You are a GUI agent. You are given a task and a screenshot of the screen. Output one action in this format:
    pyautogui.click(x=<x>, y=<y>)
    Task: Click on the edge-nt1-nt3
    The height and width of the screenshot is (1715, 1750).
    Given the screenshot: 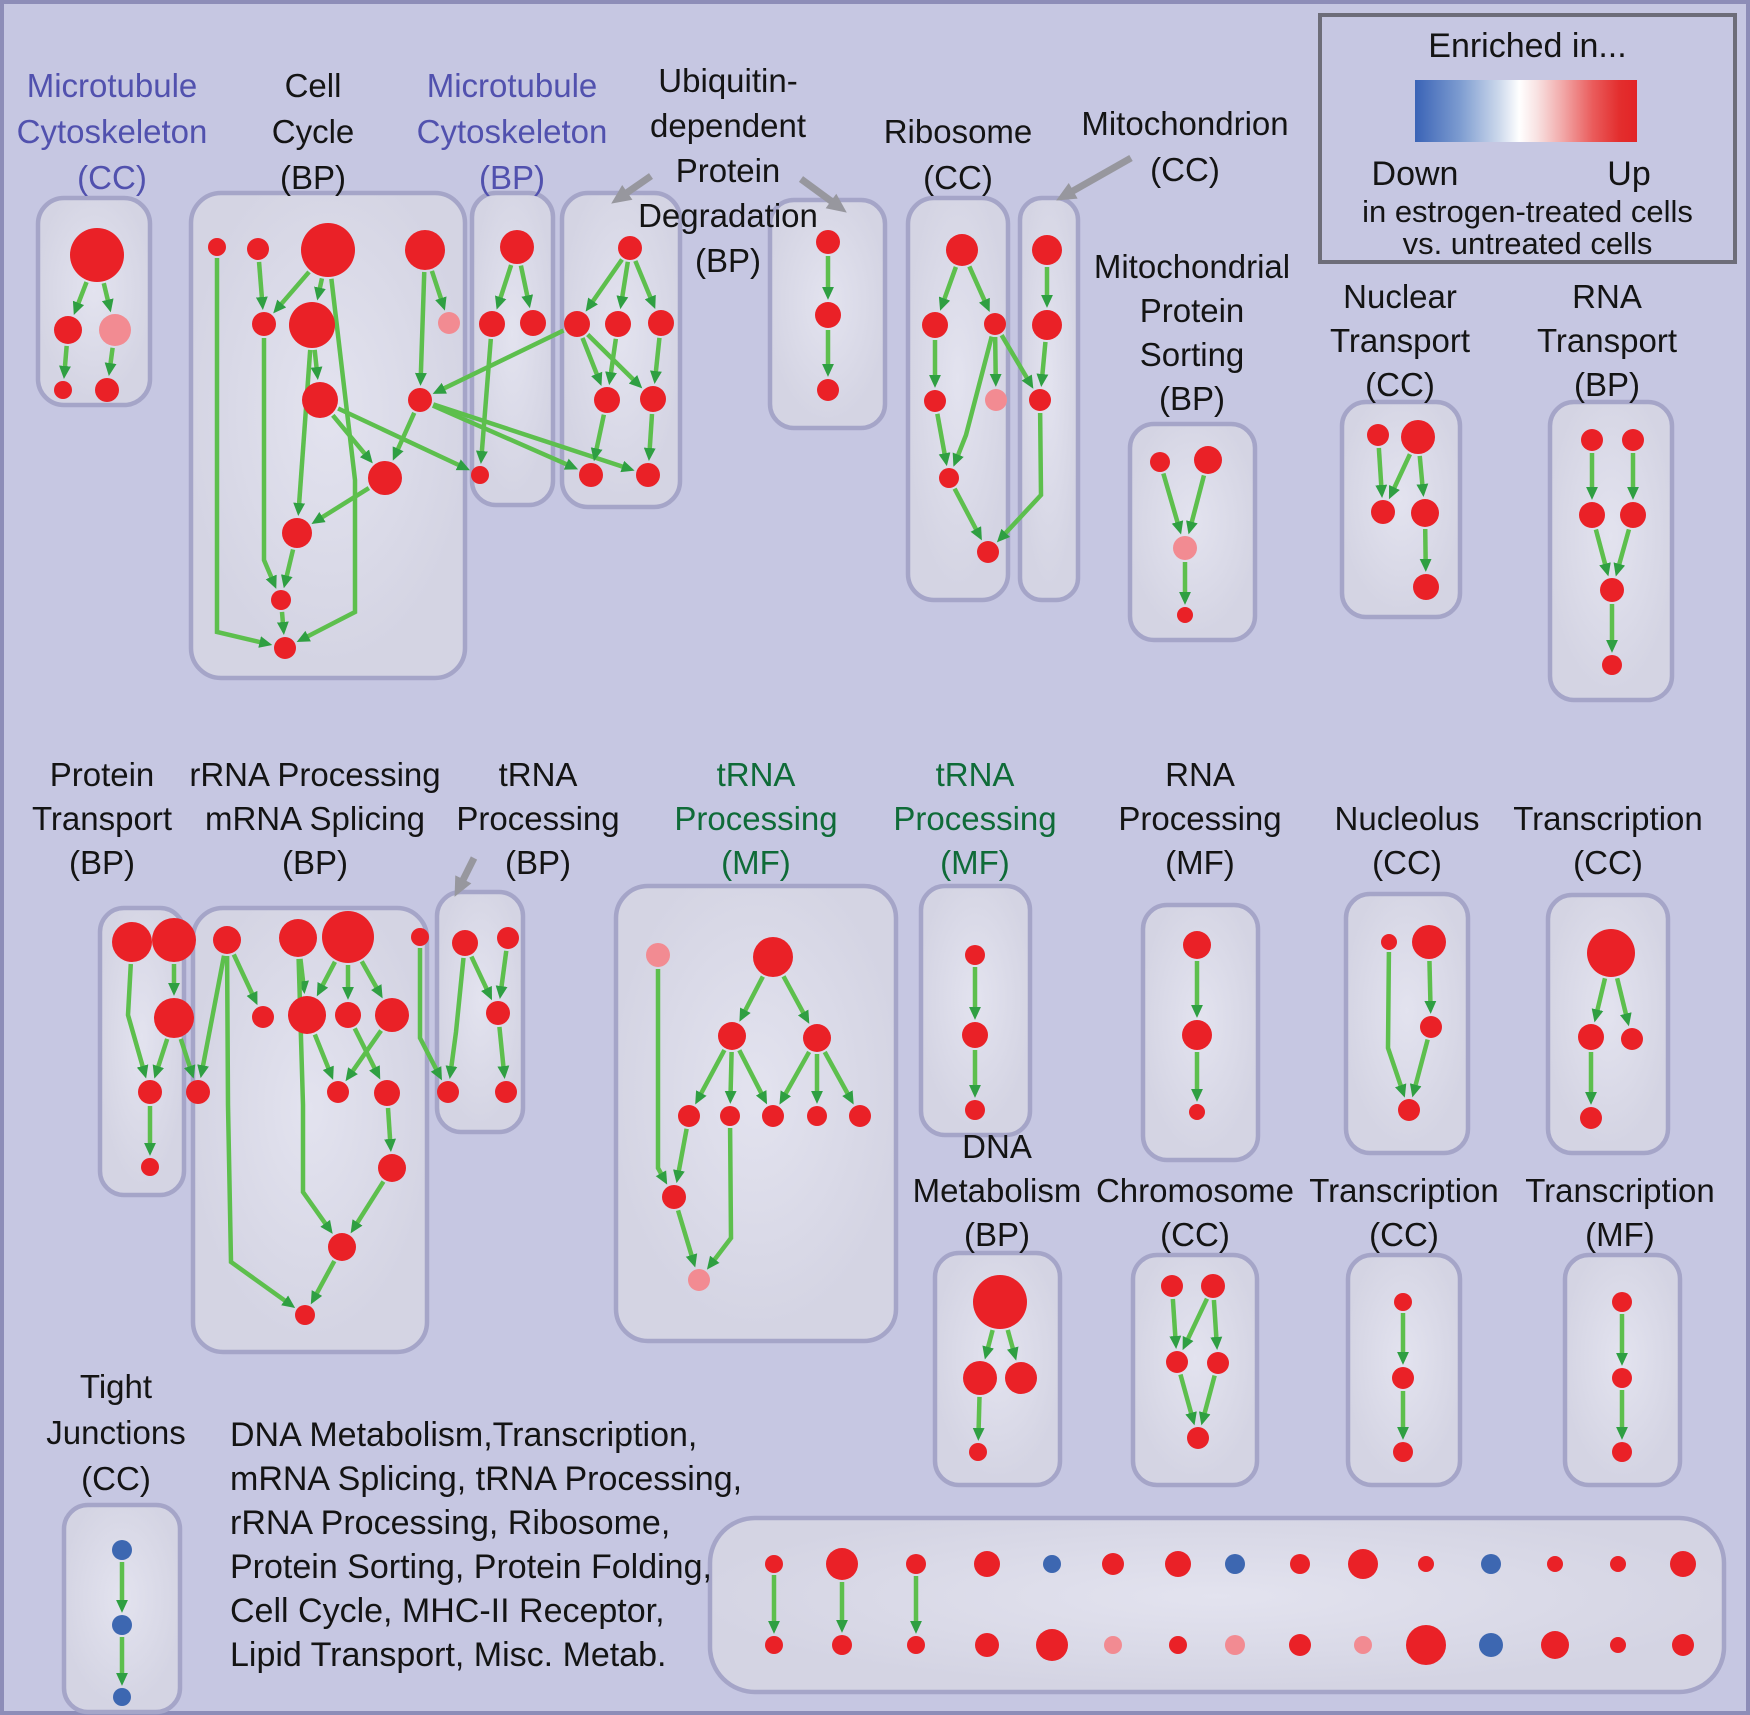 What is the action you would take?
    pyautogui.click(x=1381, y=472)
    